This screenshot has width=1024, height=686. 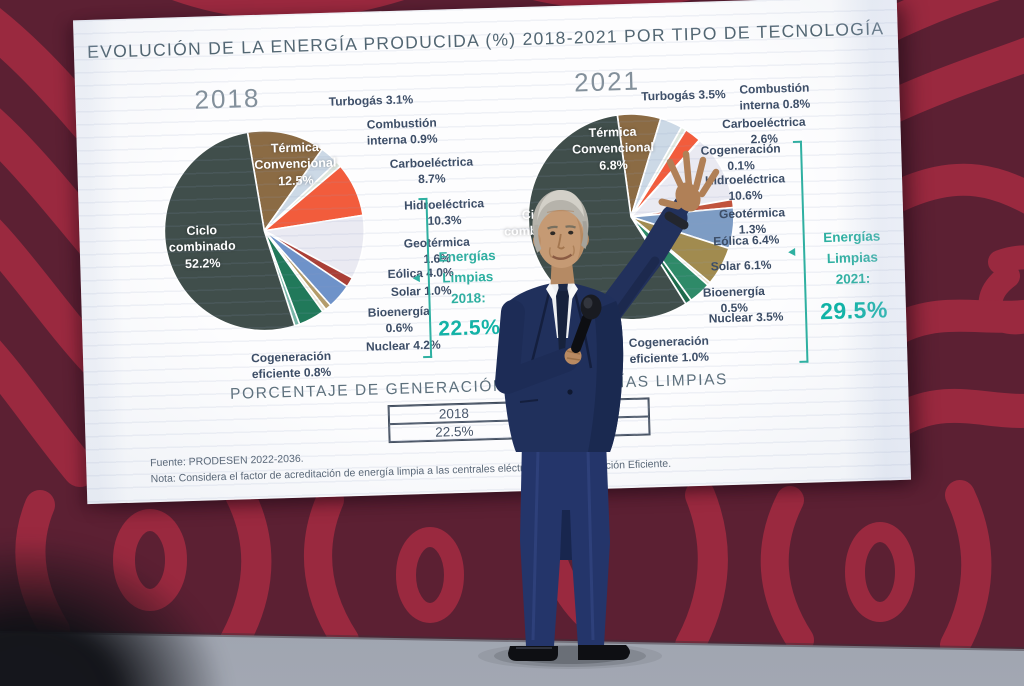 What do you see at coordinates (570, 227) in the screenshot?
I see `eyebrow-right` at bounding box center [570, 227].